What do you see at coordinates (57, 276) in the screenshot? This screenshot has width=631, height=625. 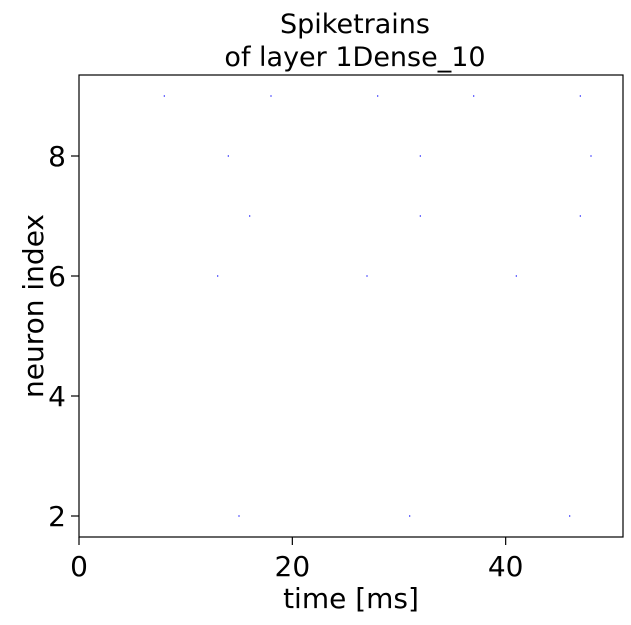 I see `y-tick-label: 6` at bounding box center [57, 276].